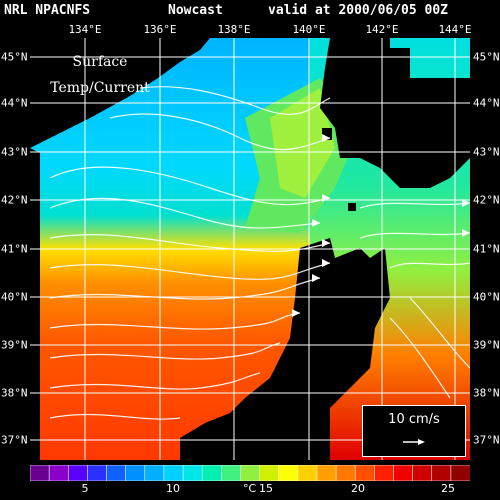 The width and height of the screenshot is (500, 500). What do you see at coordinates (14, 297) in the screenshot?
I see `lat-label-left: 40°N` at bounding box center [14, 297].